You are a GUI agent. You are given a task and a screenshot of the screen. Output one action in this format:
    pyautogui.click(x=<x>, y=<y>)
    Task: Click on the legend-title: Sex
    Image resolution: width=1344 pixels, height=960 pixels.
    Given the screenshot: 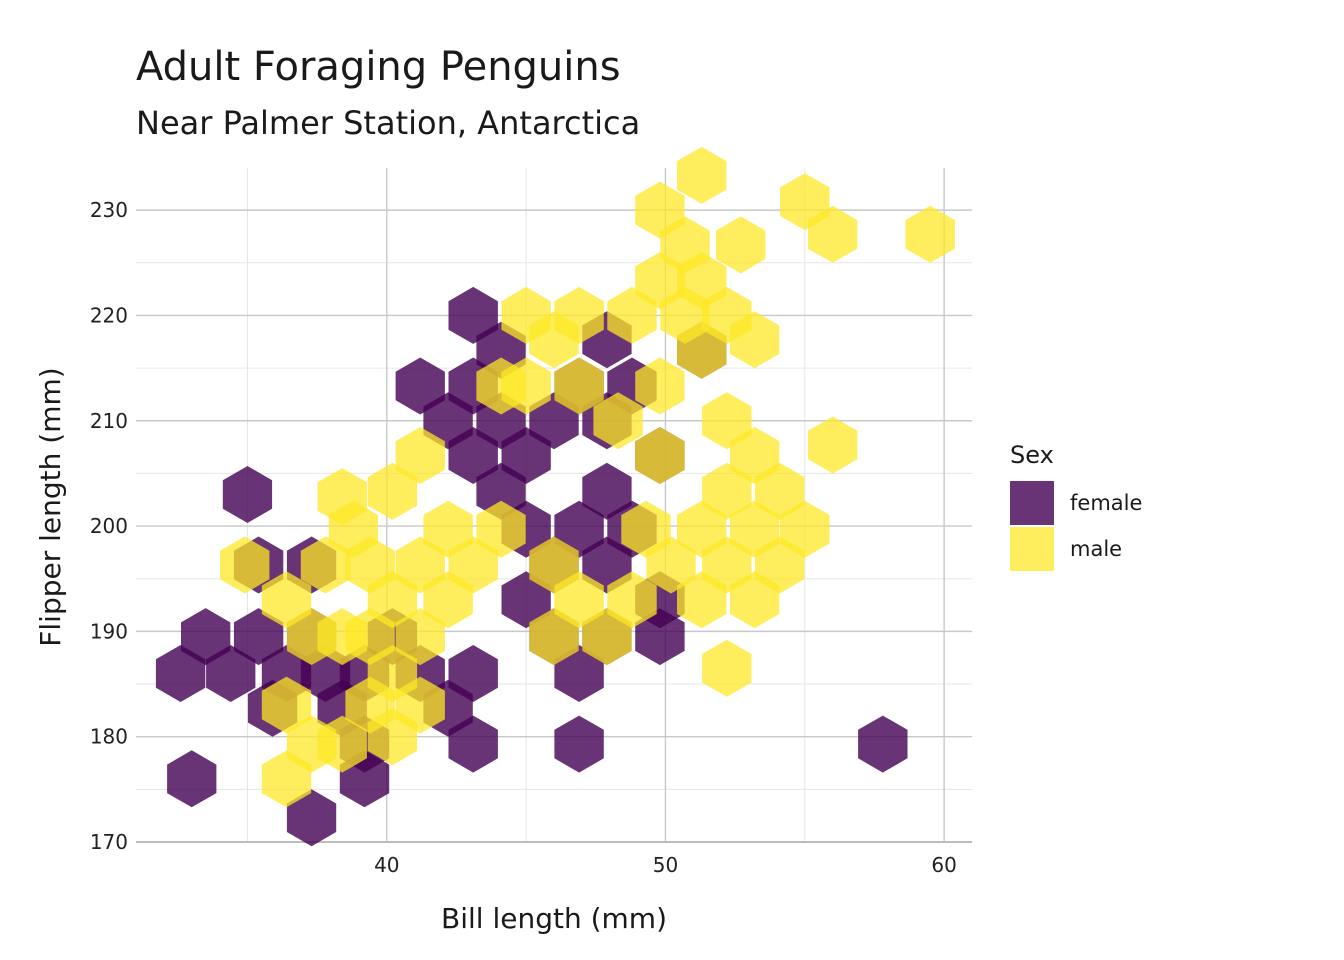 What is the action you would take?
    pyautogui.click(x=1032, y=455)
    